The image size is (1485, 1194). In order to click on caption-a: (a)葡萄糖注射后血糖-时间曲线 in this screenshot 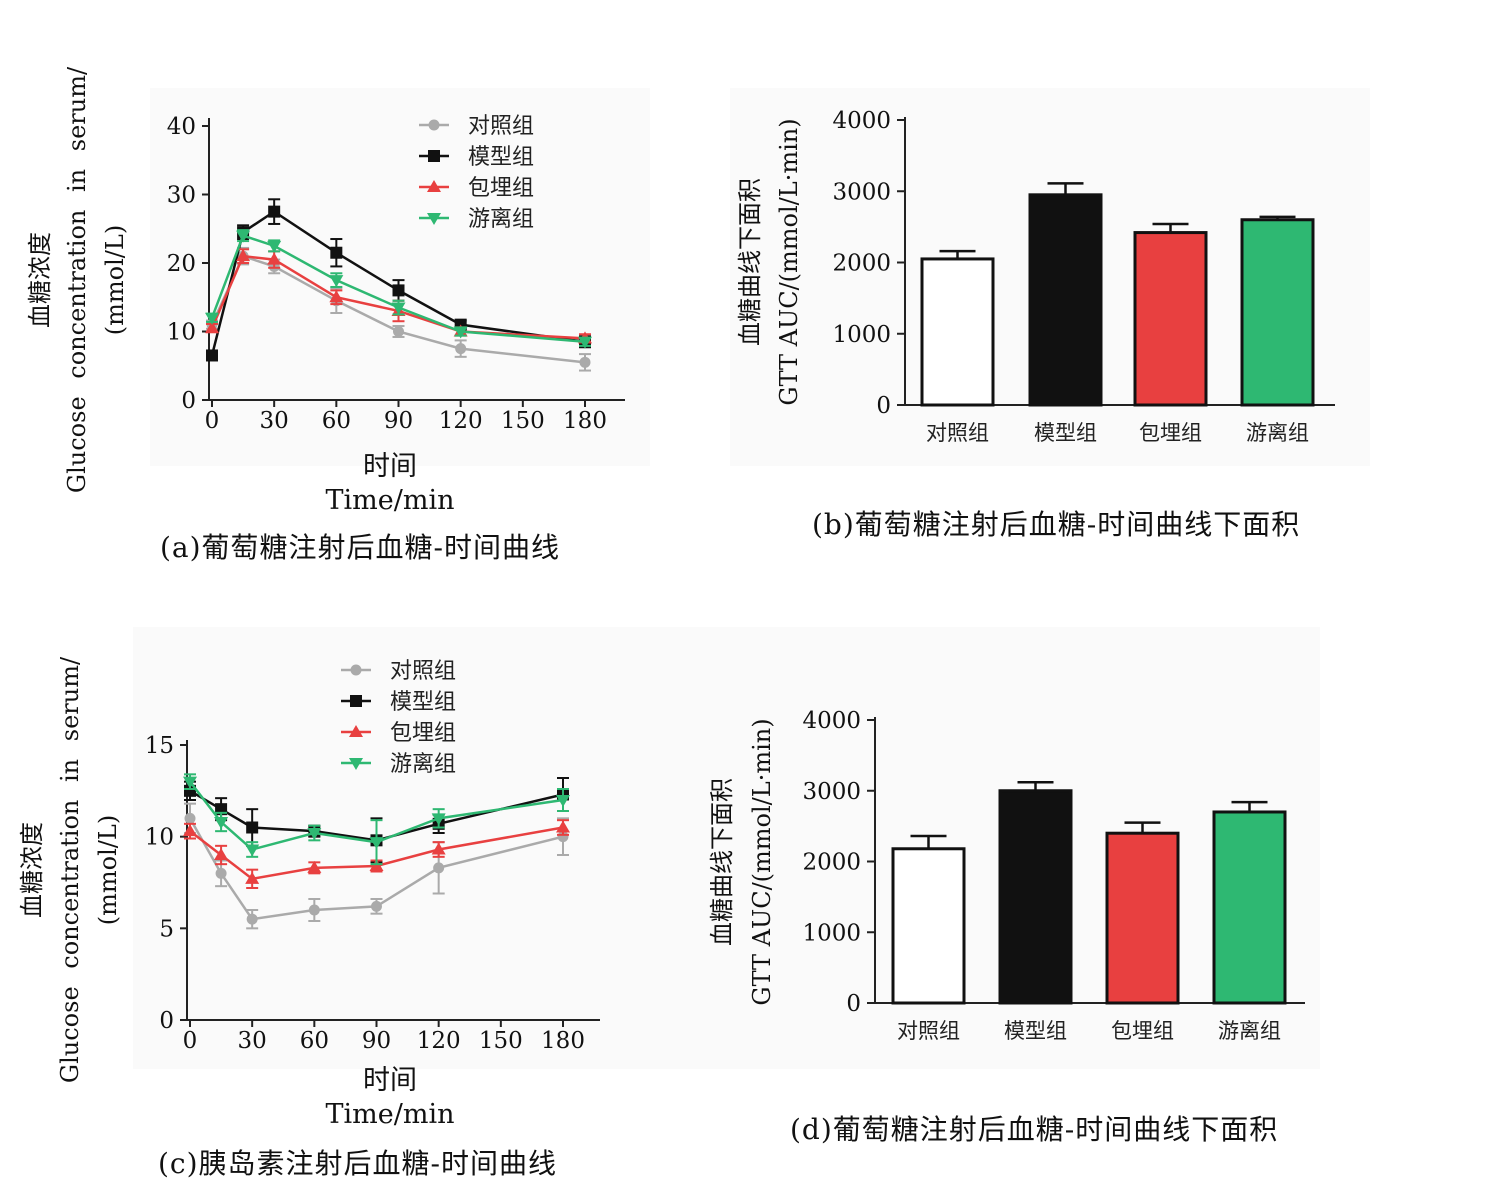, I will do `click(360, 547)`.